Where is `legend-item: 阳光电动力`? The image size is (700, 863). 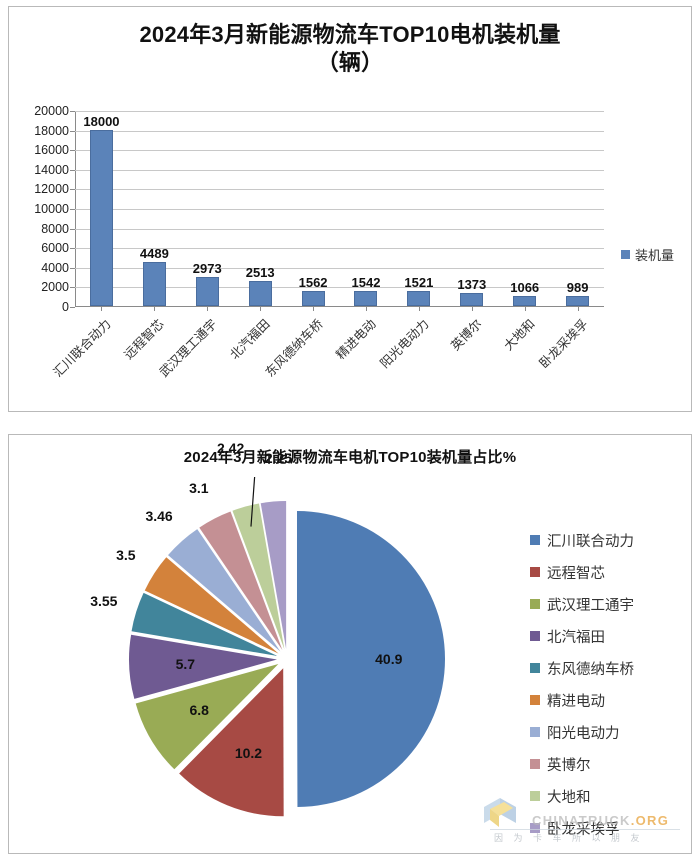 legend-item: 阳光电动力 is located at coordinates (610, 732).